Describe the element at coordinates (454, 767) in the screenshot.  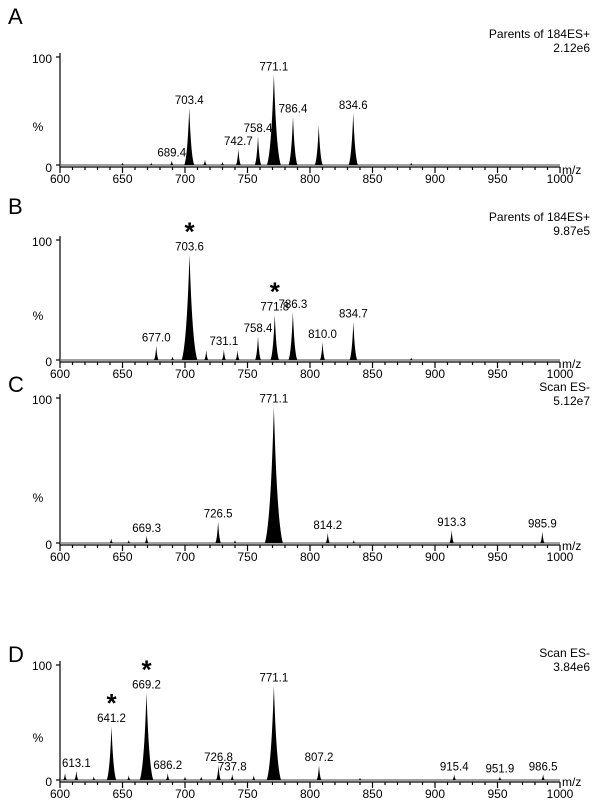
I see `peak-label: 915.4` at that location.